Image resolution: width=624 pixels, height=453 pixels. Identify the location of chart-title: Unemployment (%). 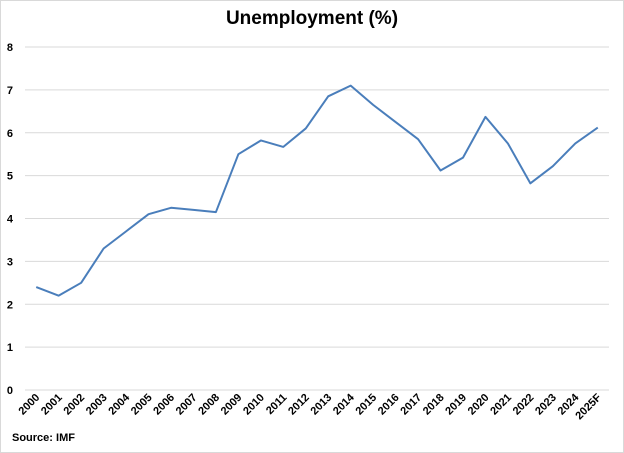
(312, 18).